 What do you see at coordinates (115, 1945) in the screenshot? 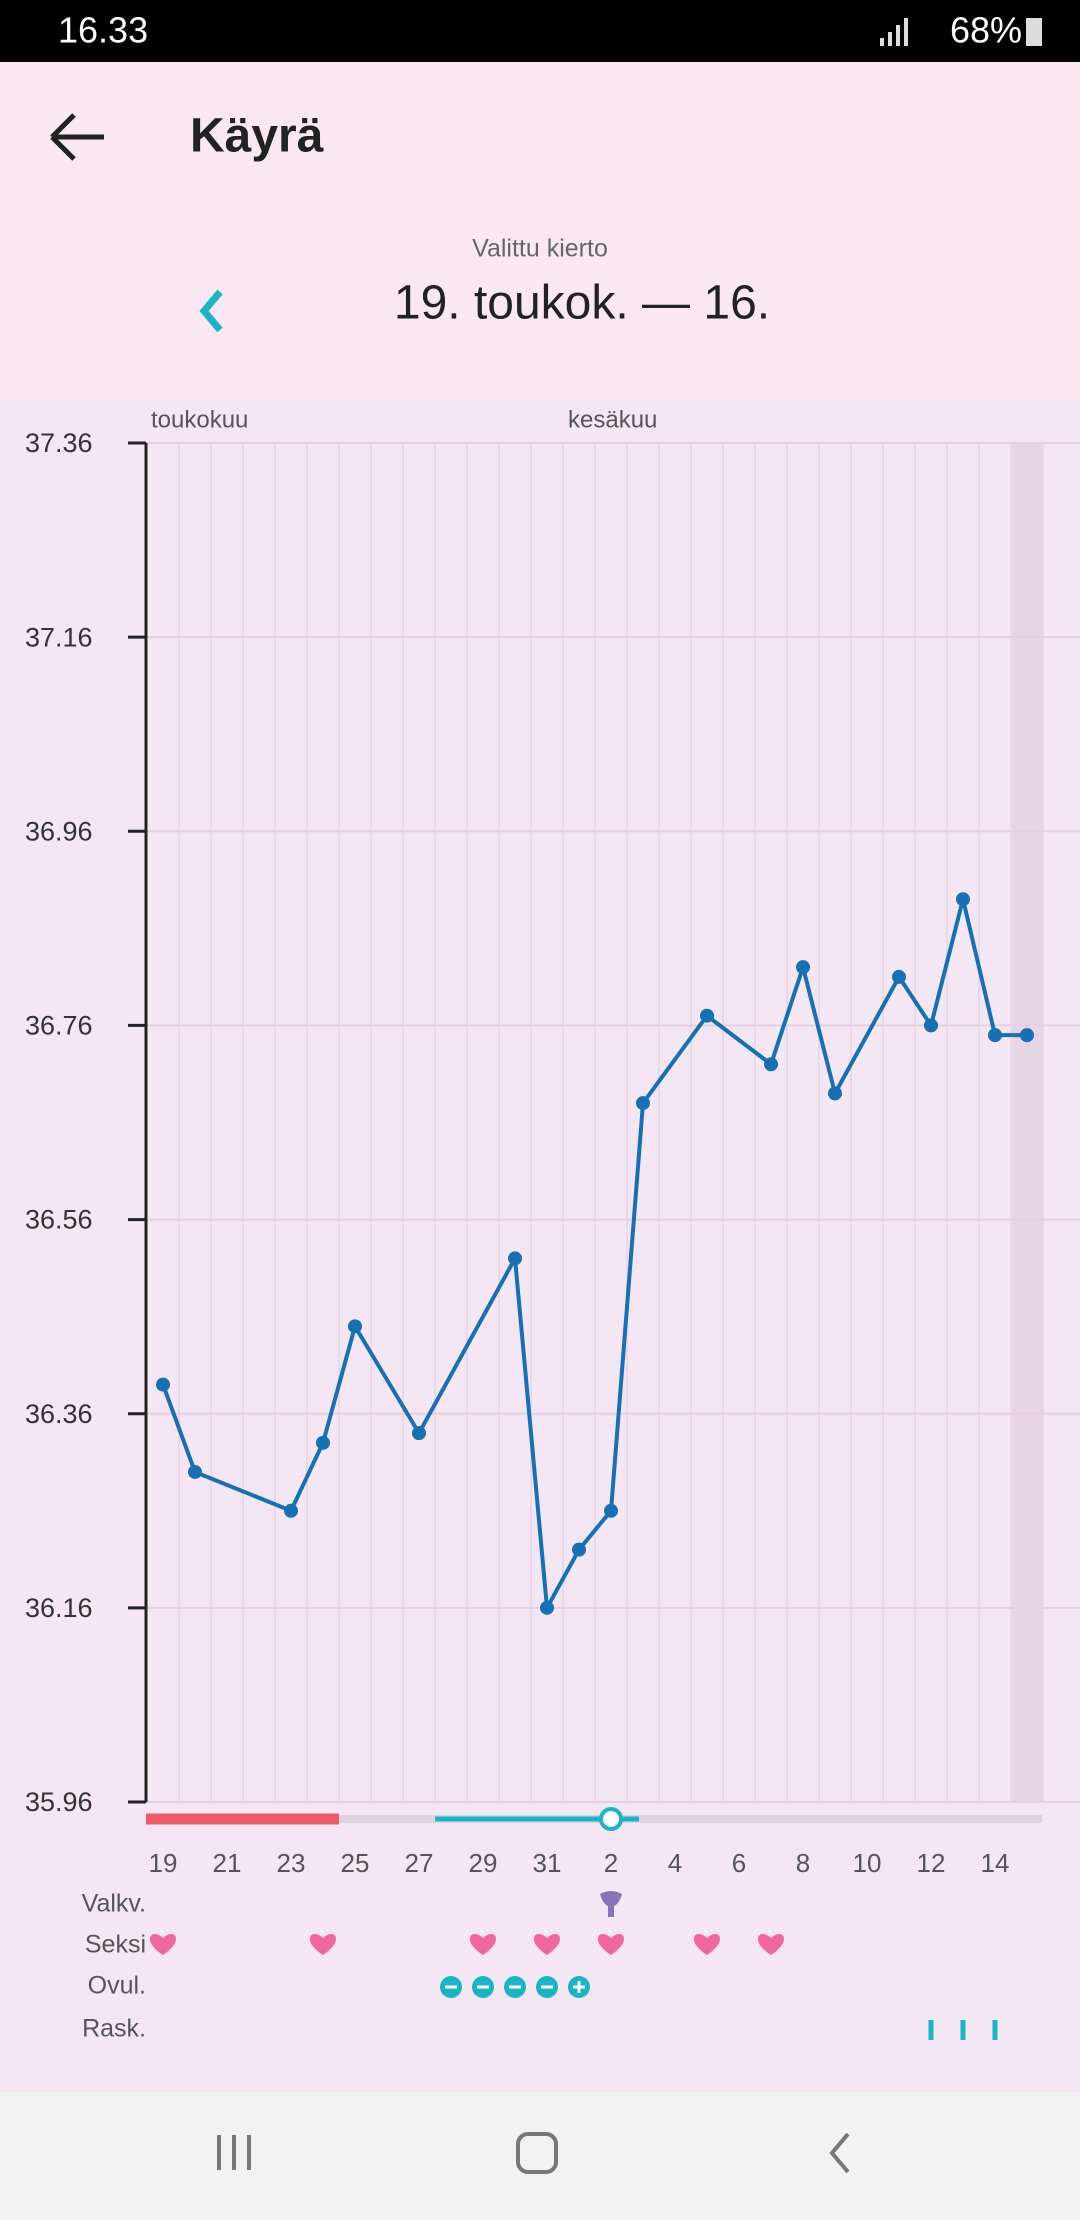
I see `row-label: Seksi` at bounding box center [115, 1945].